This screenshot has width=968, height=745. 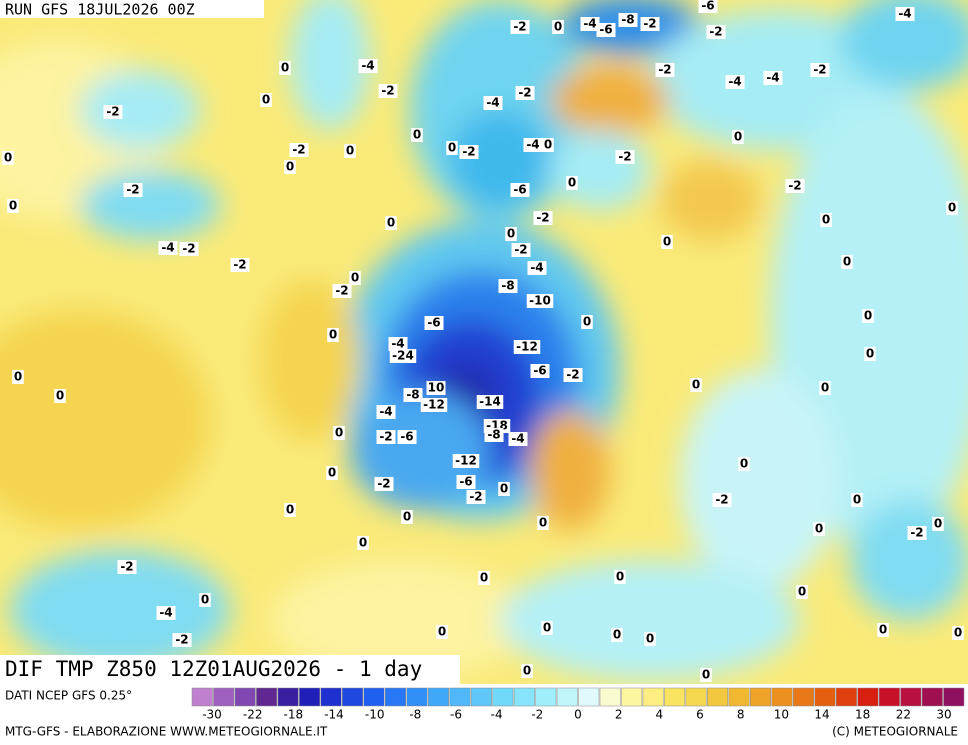 I want to click on colorbar-tick-label: -10, so click(x=375, y=715).